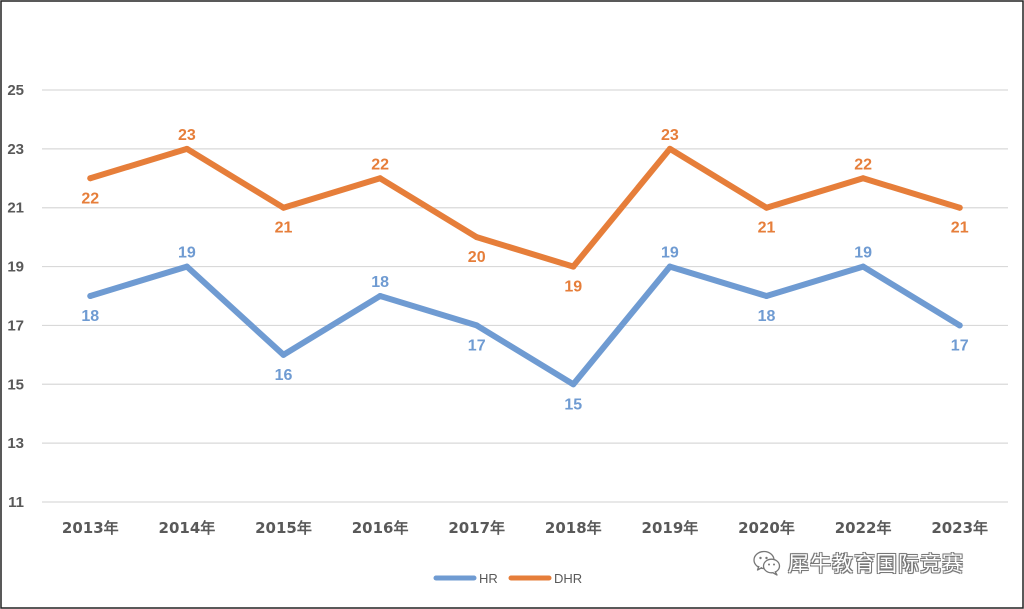  I want to click on x-tick-label: 2022年, so click(863, 528).